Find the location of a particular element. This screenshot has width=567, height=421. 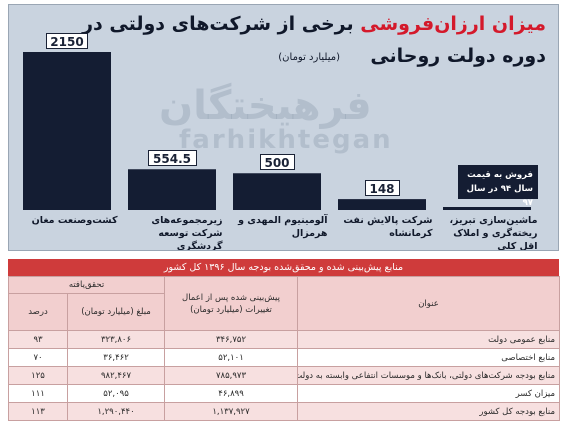

header-realized: تحقق‌یافته is located at coordinates (86, 285).